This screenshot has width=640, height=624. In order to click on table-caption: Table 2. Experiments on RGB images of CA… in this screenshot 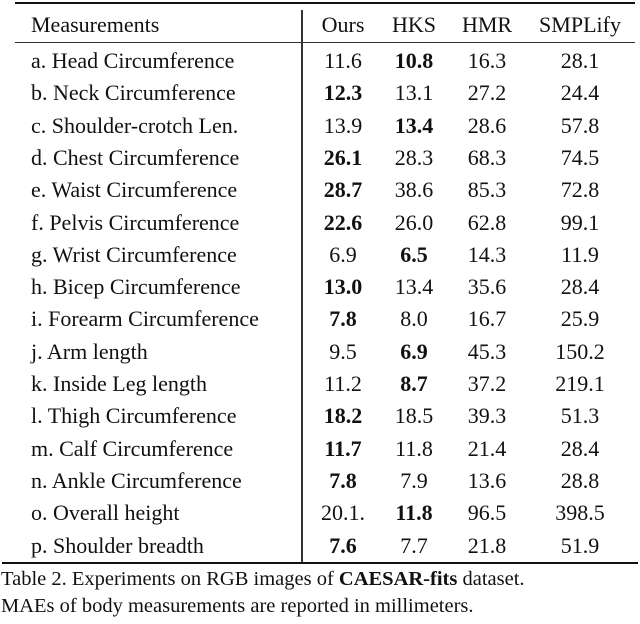, I will do `click(320, 593)`.